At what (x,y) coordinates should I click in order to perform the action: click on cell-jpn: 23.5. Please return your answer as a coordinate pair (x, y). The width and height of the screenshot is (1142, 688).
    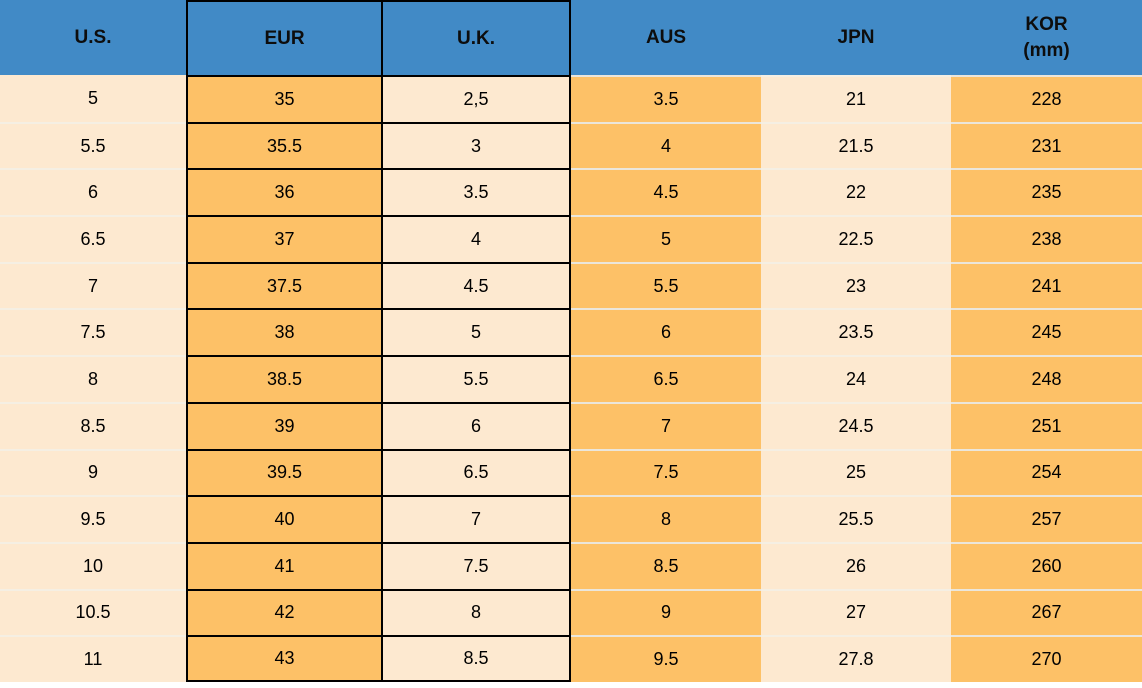
    Looking at the image, I should click on (856, 332).